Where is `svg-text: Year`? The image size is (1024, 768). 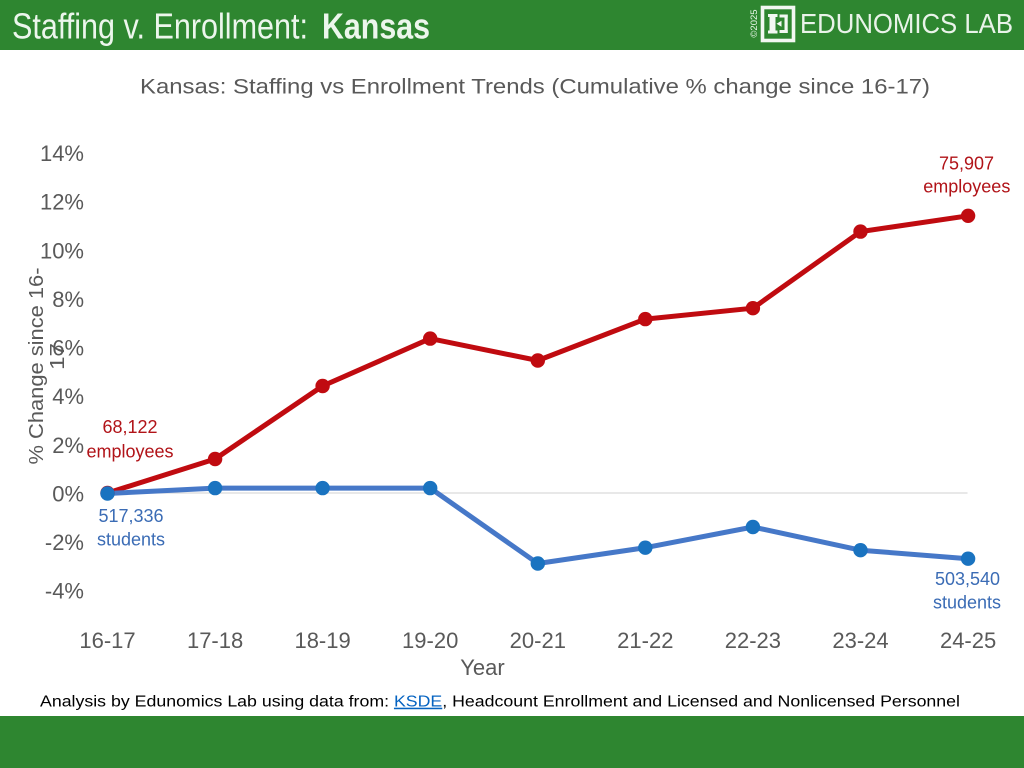 svg-text: Year is located at coordinates (482, 667).